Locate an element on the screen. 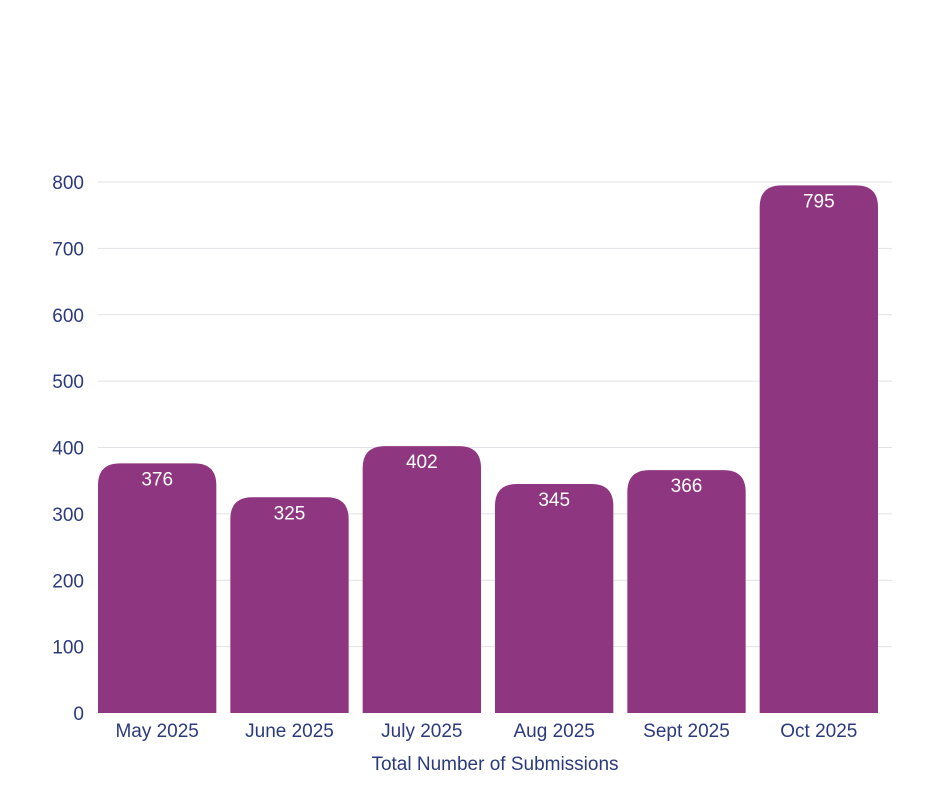 The image size is (940, 788). x-axis-title: Total Number of Submissions is located at coordinates (494, 764).